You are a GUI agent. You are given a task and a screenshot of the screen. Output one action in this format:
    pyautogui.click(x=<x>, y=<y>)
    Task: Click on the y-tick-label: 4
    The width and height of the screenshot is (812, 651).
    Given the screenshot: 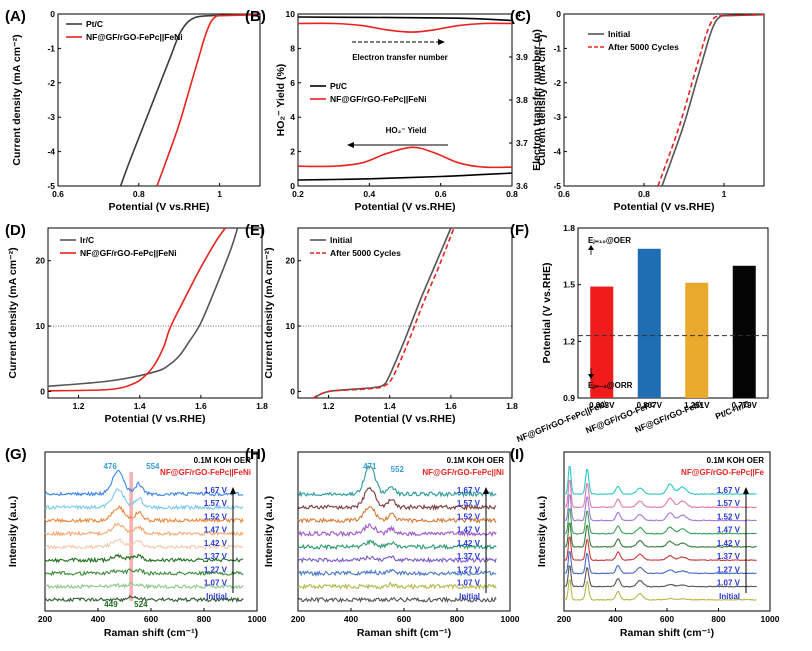 What is the action you would take?
    pyautogui.click(x=292, y=117)
    